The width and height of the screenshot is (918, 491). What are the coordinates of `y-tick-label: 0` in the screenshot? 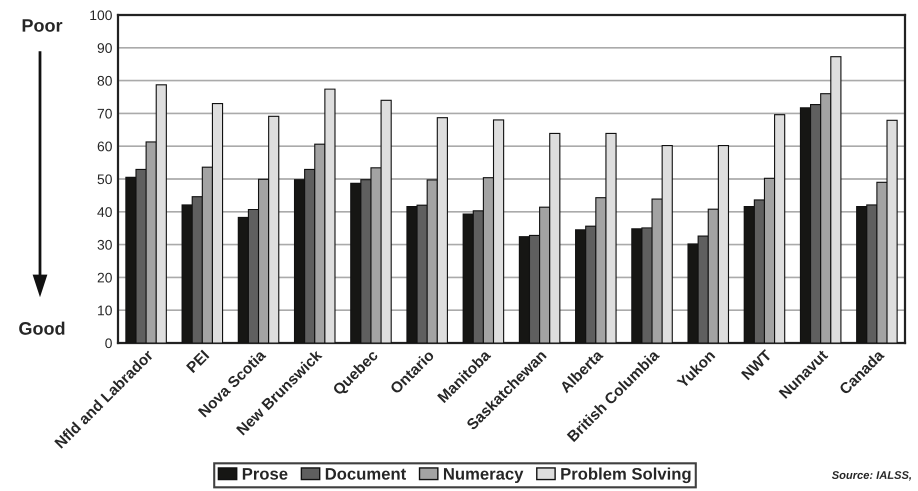 It's located at (108, 343).